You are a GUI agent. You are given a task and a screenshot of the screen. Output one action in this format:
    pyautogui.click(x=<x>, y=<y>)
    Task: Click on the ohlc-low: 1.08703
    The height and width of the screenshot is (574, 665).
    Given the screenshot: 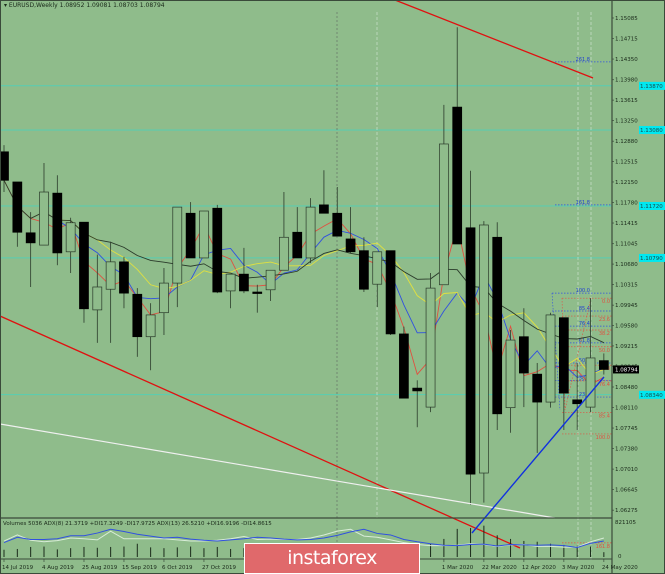 What is the action you would take?
    pyautogui.click(x=125, y=5)
    